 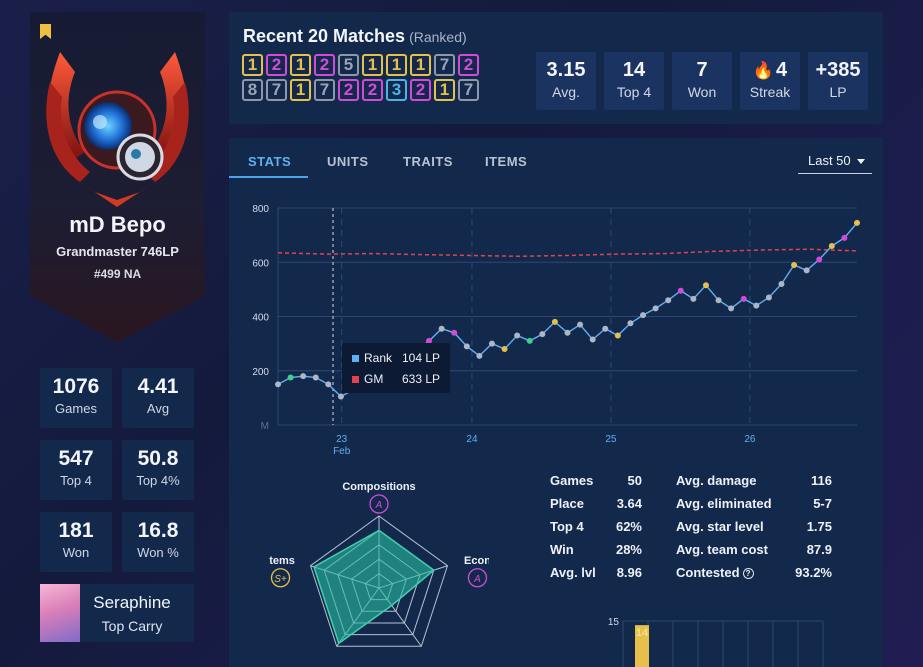 I want to click on rank-swatch, so click(x=355, y=358).